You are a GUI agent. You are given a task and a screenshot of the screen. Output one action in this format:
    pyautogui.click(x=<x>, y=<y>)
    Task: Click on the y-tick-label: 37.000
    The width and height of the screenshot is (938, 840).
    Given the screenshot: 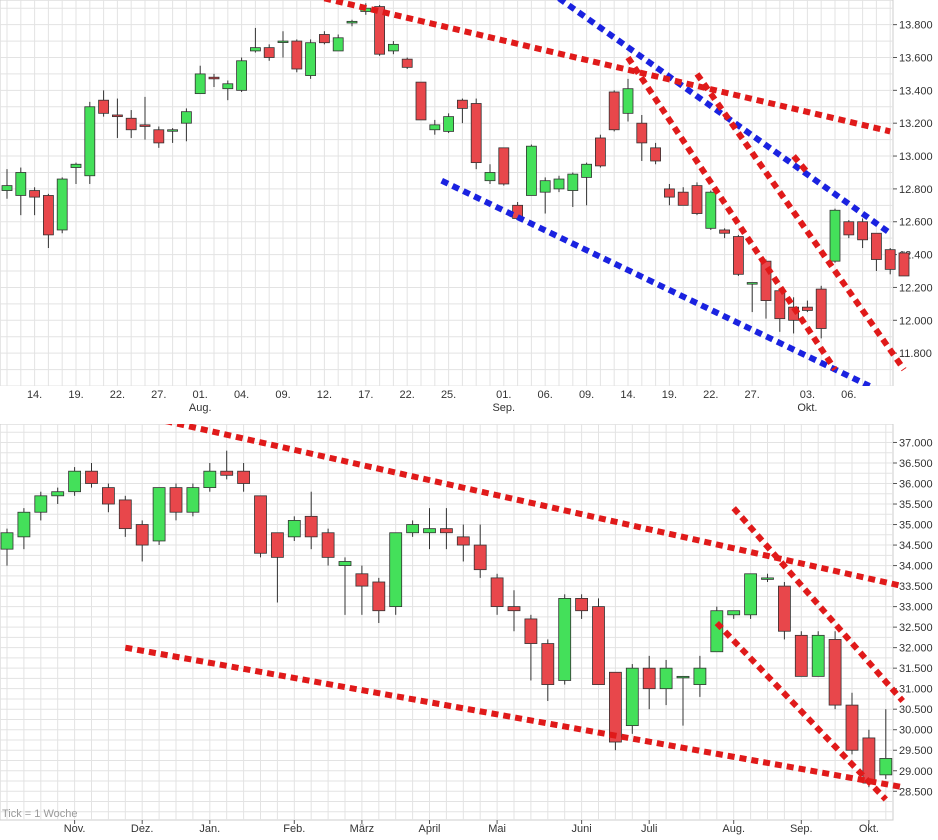 What is the action you would take?
    pyautogui.click(x=916, y=443)
    